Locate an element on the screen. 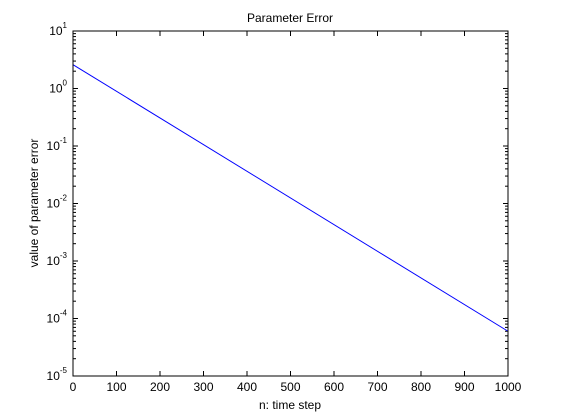  y-tick-label: 10⁰ is located at coordinates (58, 87).